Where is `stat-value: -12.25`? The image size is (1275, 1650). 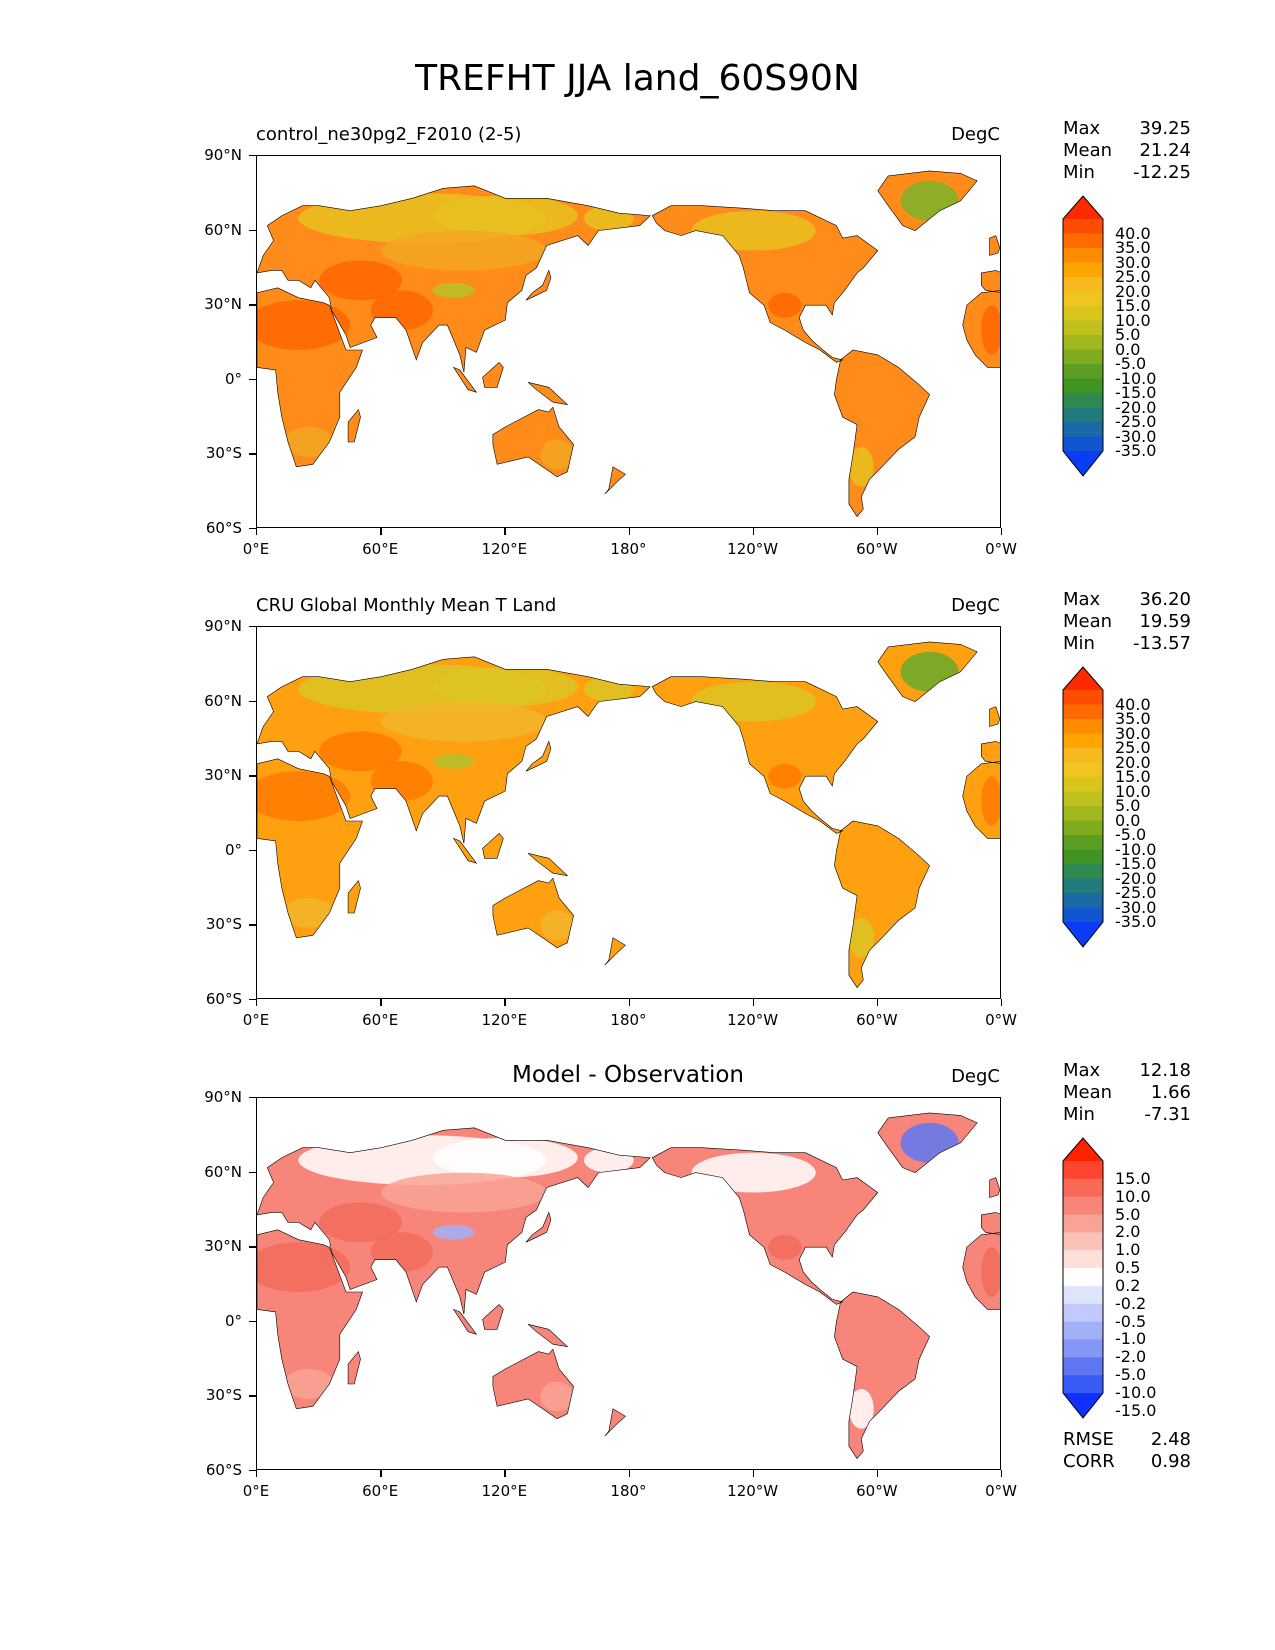
stat-value: -12.25 is located at coordinates (1161, 172).